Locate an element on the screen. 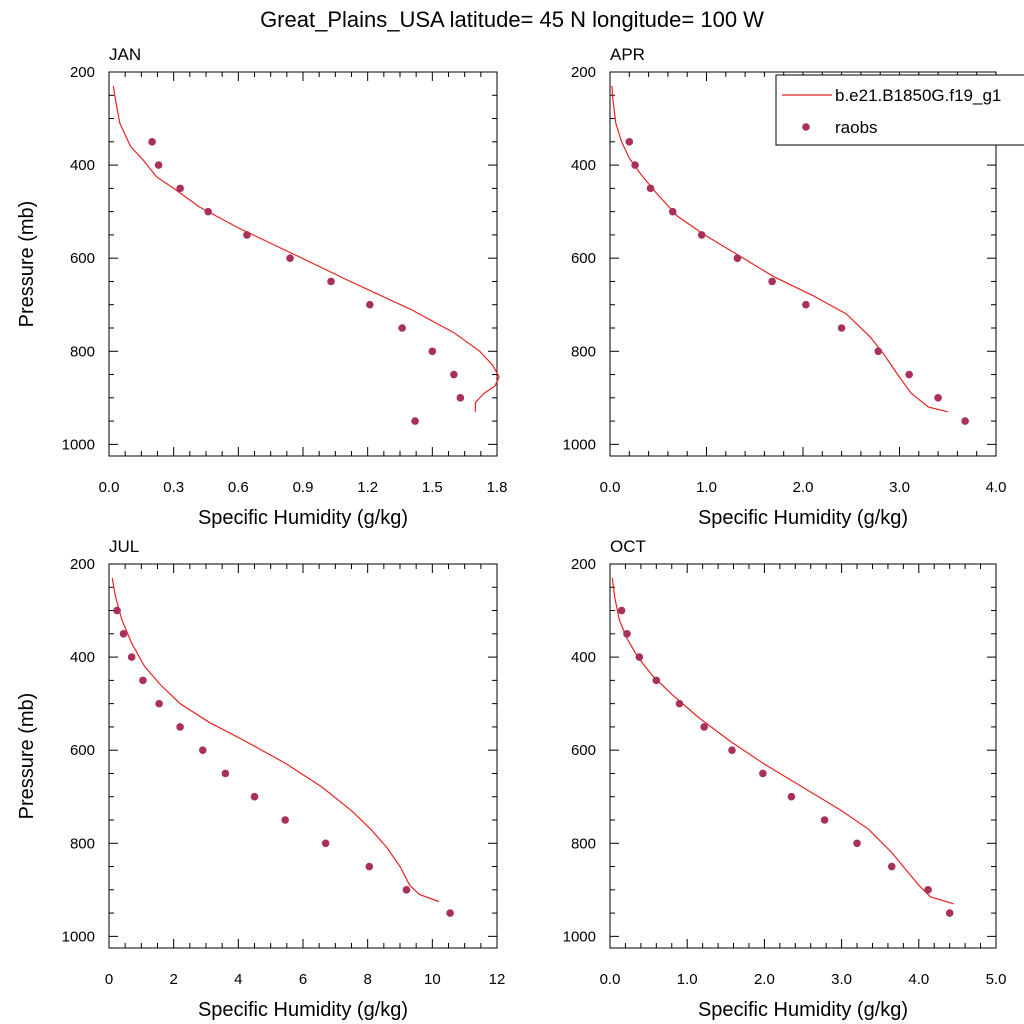 This screenshot has height=1024, width=1024. panel-title: JAN is located at coordinates (125, 54).